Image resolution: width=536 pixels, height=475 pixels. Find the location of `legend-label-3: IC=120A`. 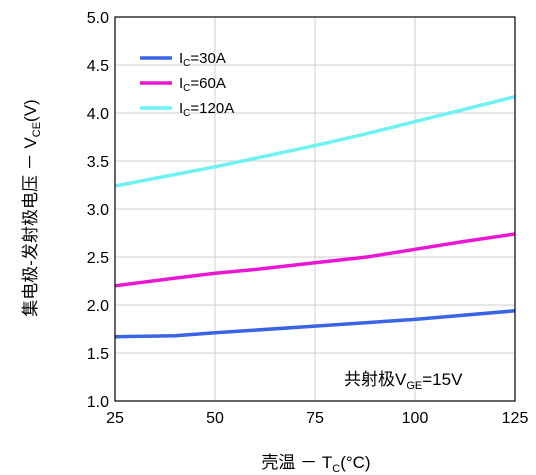

legend-label-3: IC=120A is located at coordinates (206, 109).